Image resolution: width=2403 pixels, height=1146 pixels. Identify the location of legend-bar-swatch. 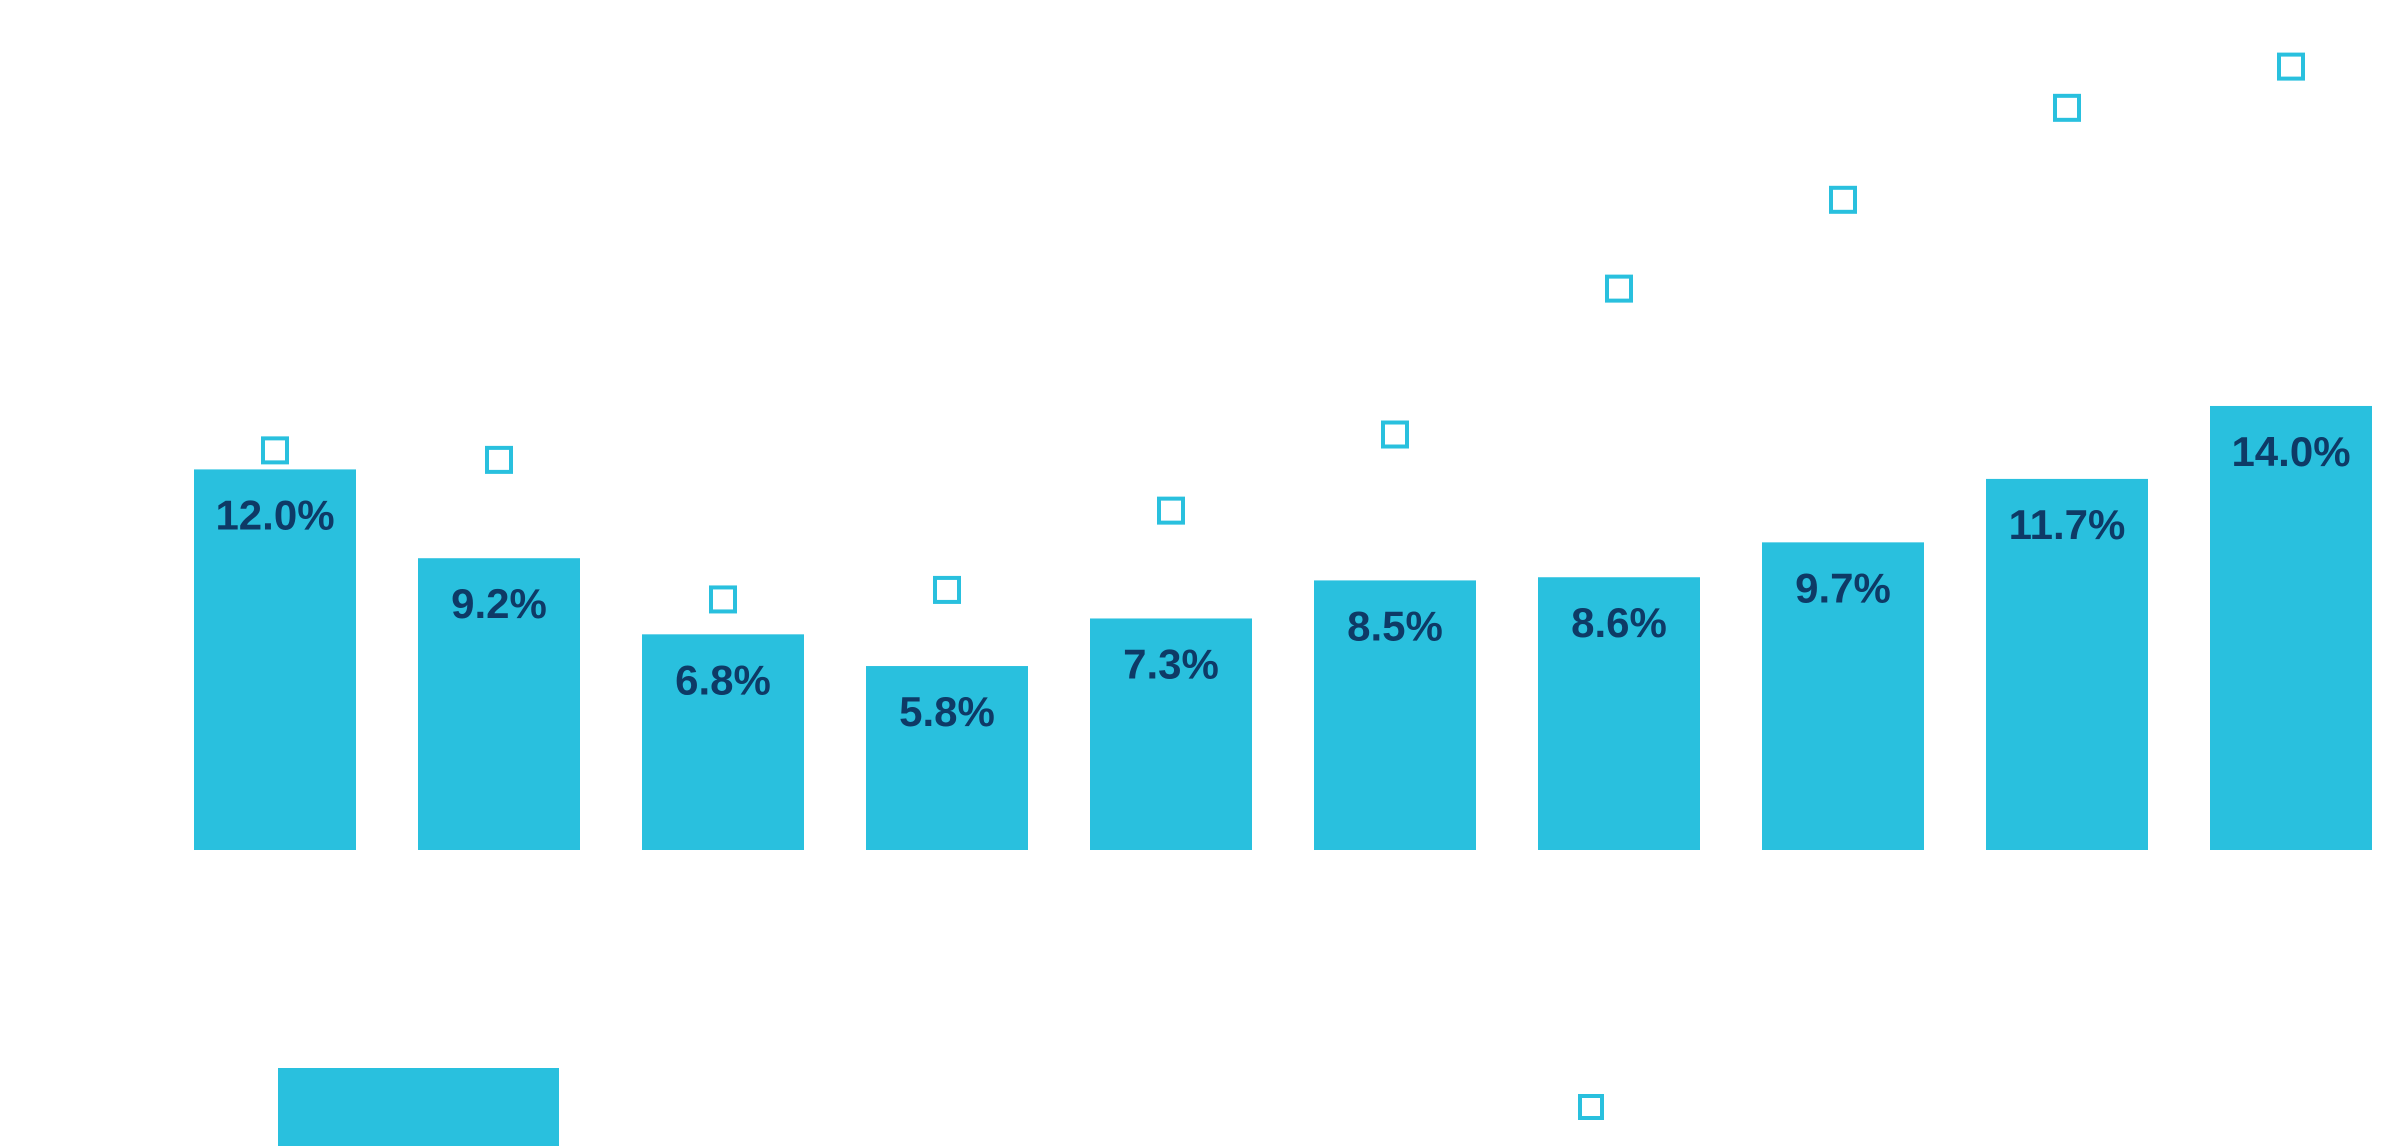
(418, 1107).